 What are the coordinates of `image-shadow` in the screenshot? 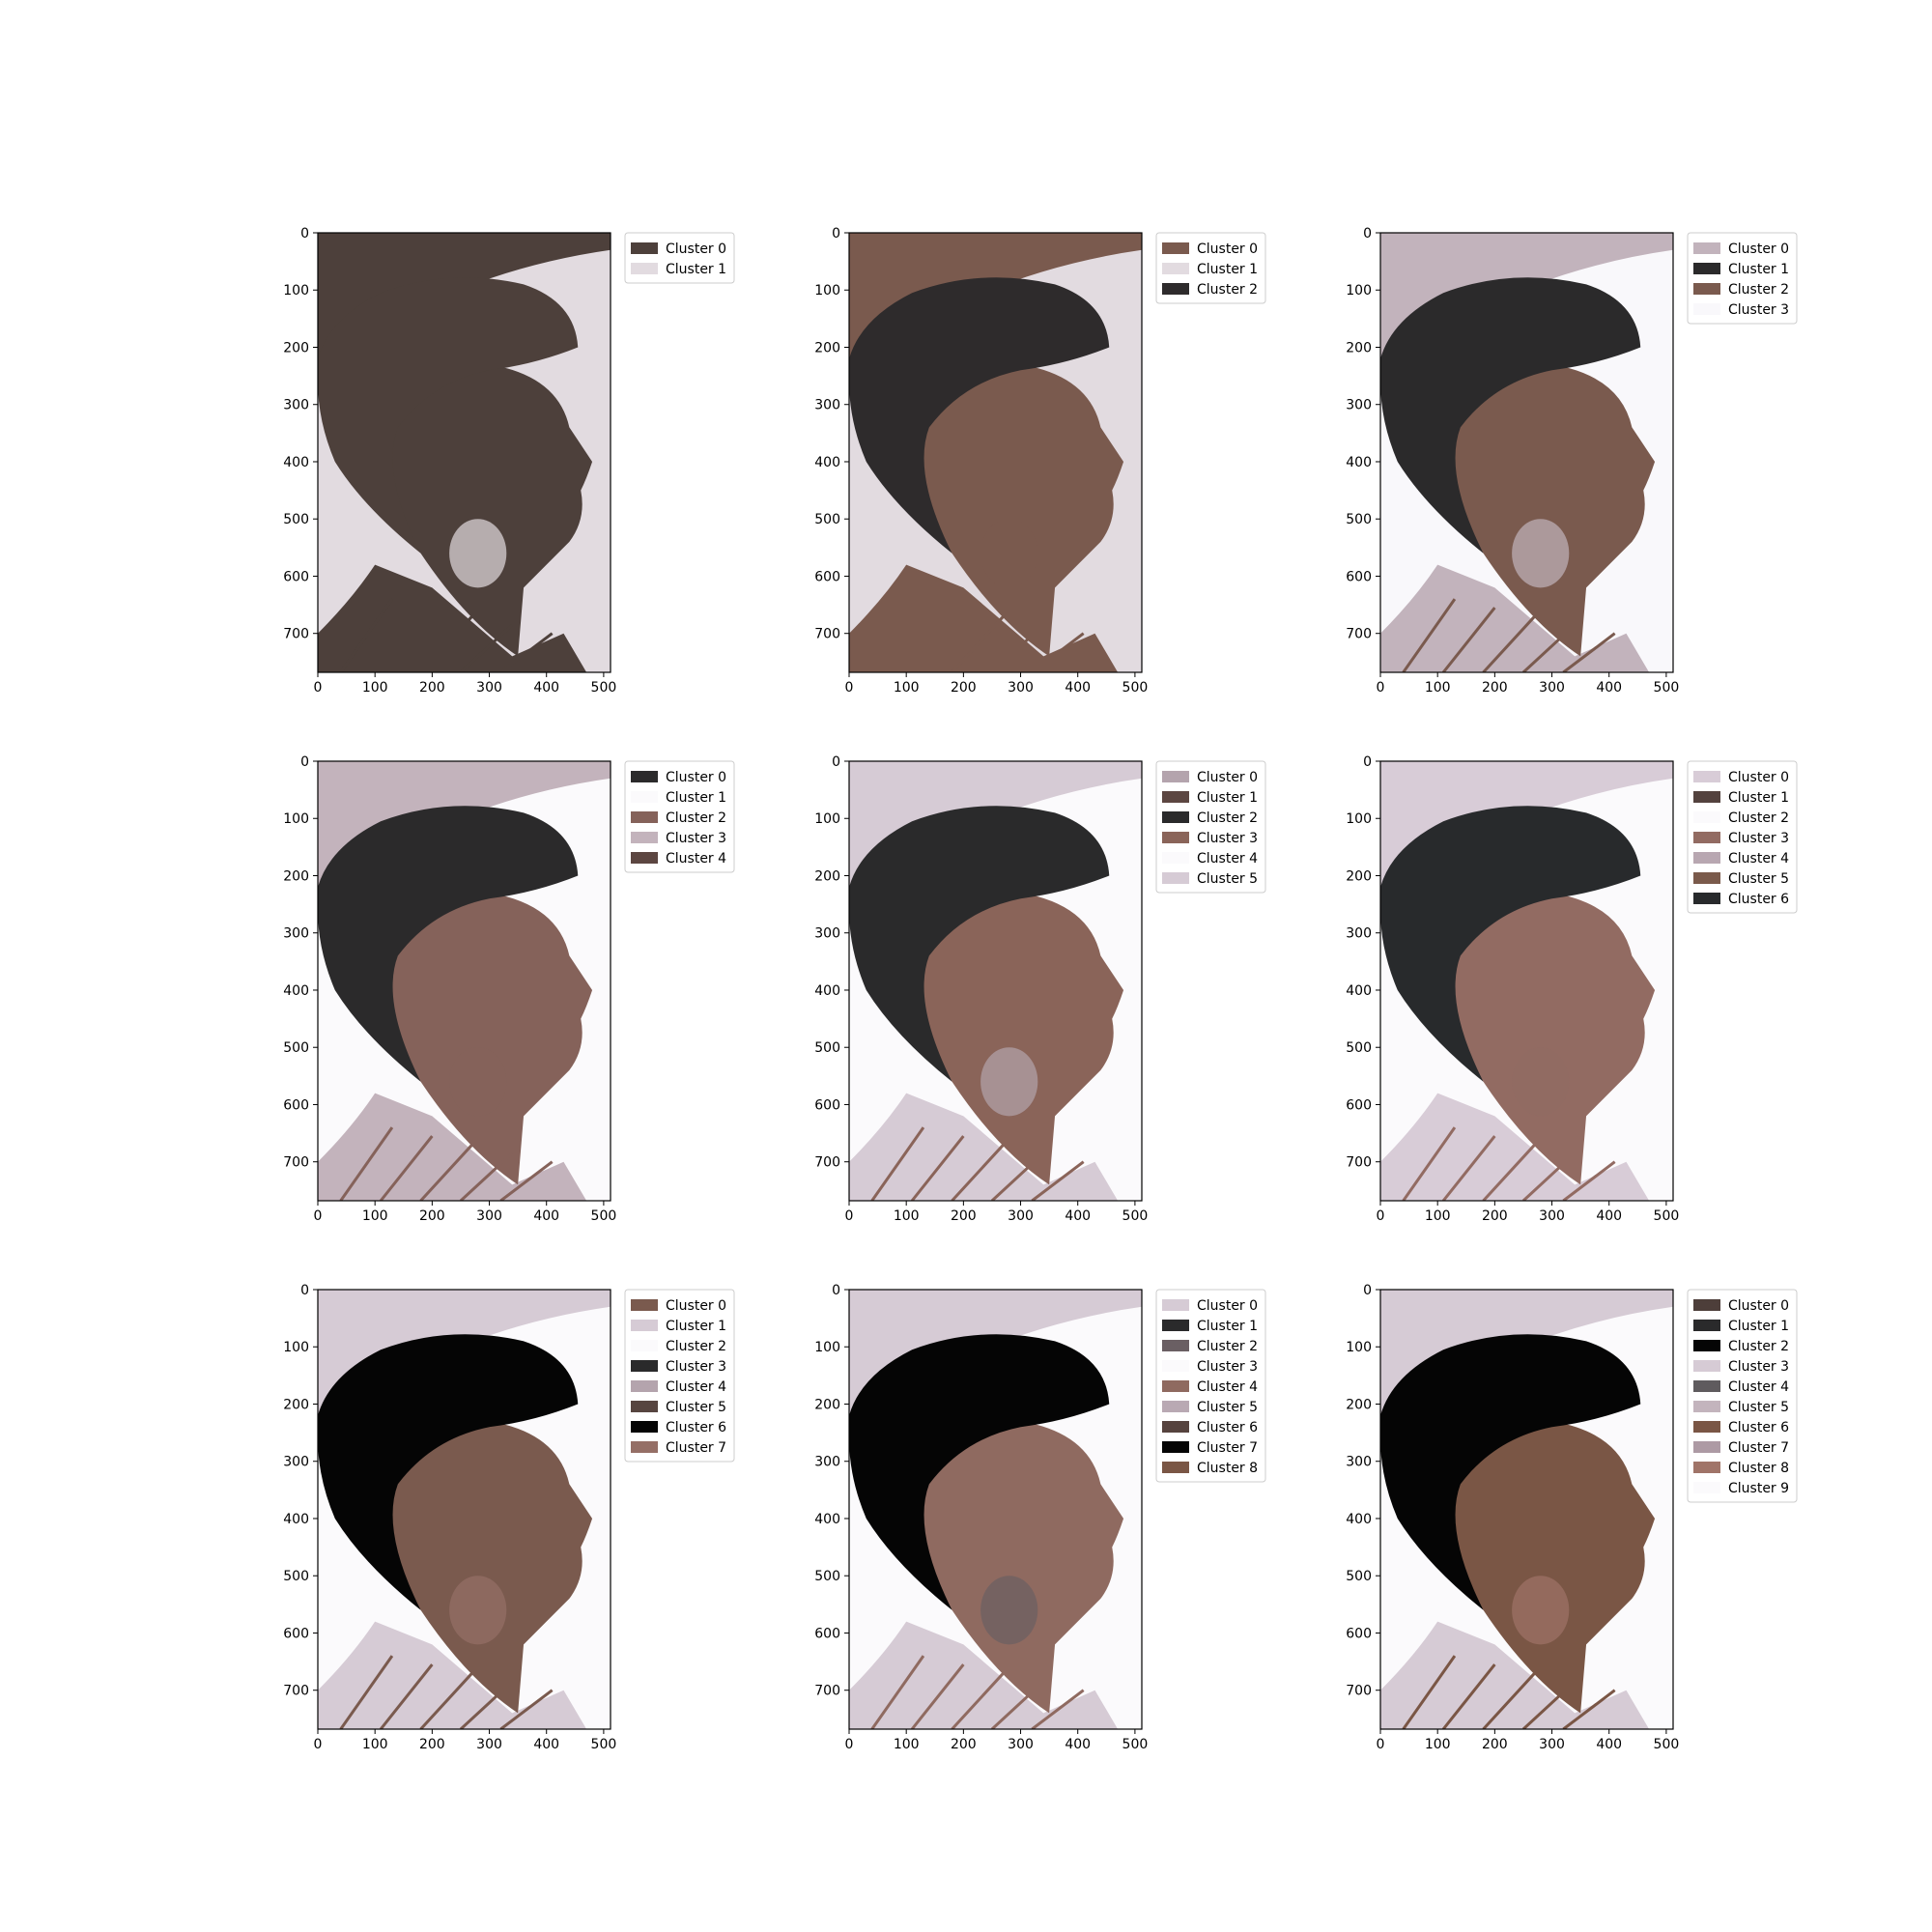 It's located at (478, 553).